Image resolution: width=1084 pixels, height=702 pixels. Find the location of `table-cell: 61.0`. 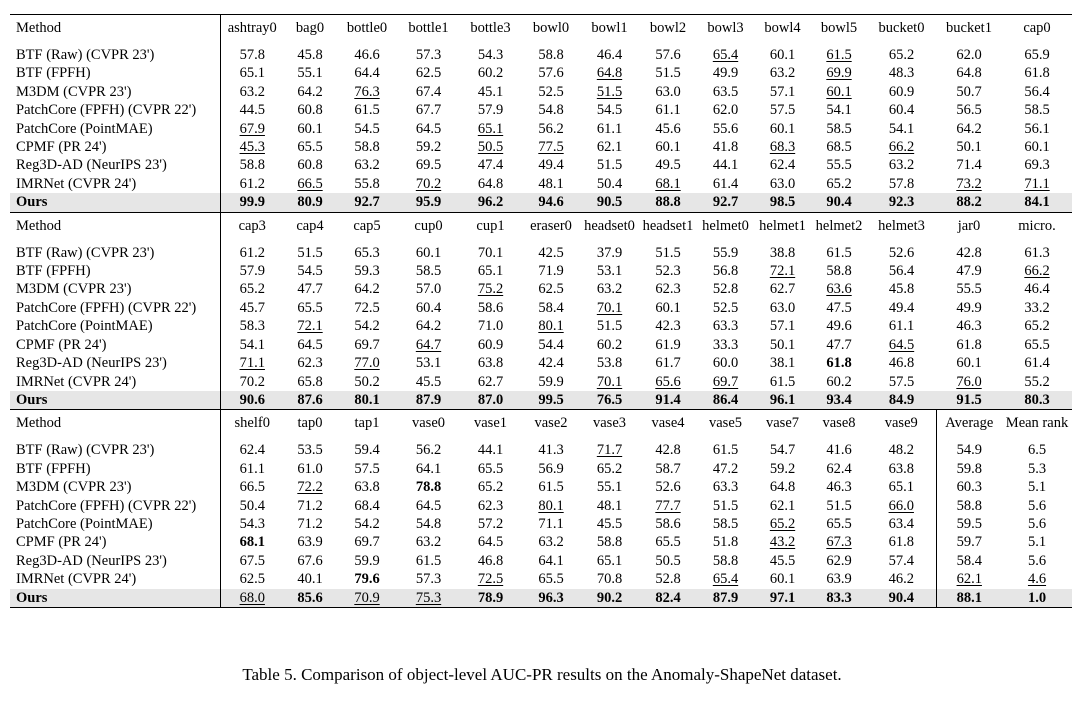

table-cell: 61.0 is located at coordinates (310, 469).